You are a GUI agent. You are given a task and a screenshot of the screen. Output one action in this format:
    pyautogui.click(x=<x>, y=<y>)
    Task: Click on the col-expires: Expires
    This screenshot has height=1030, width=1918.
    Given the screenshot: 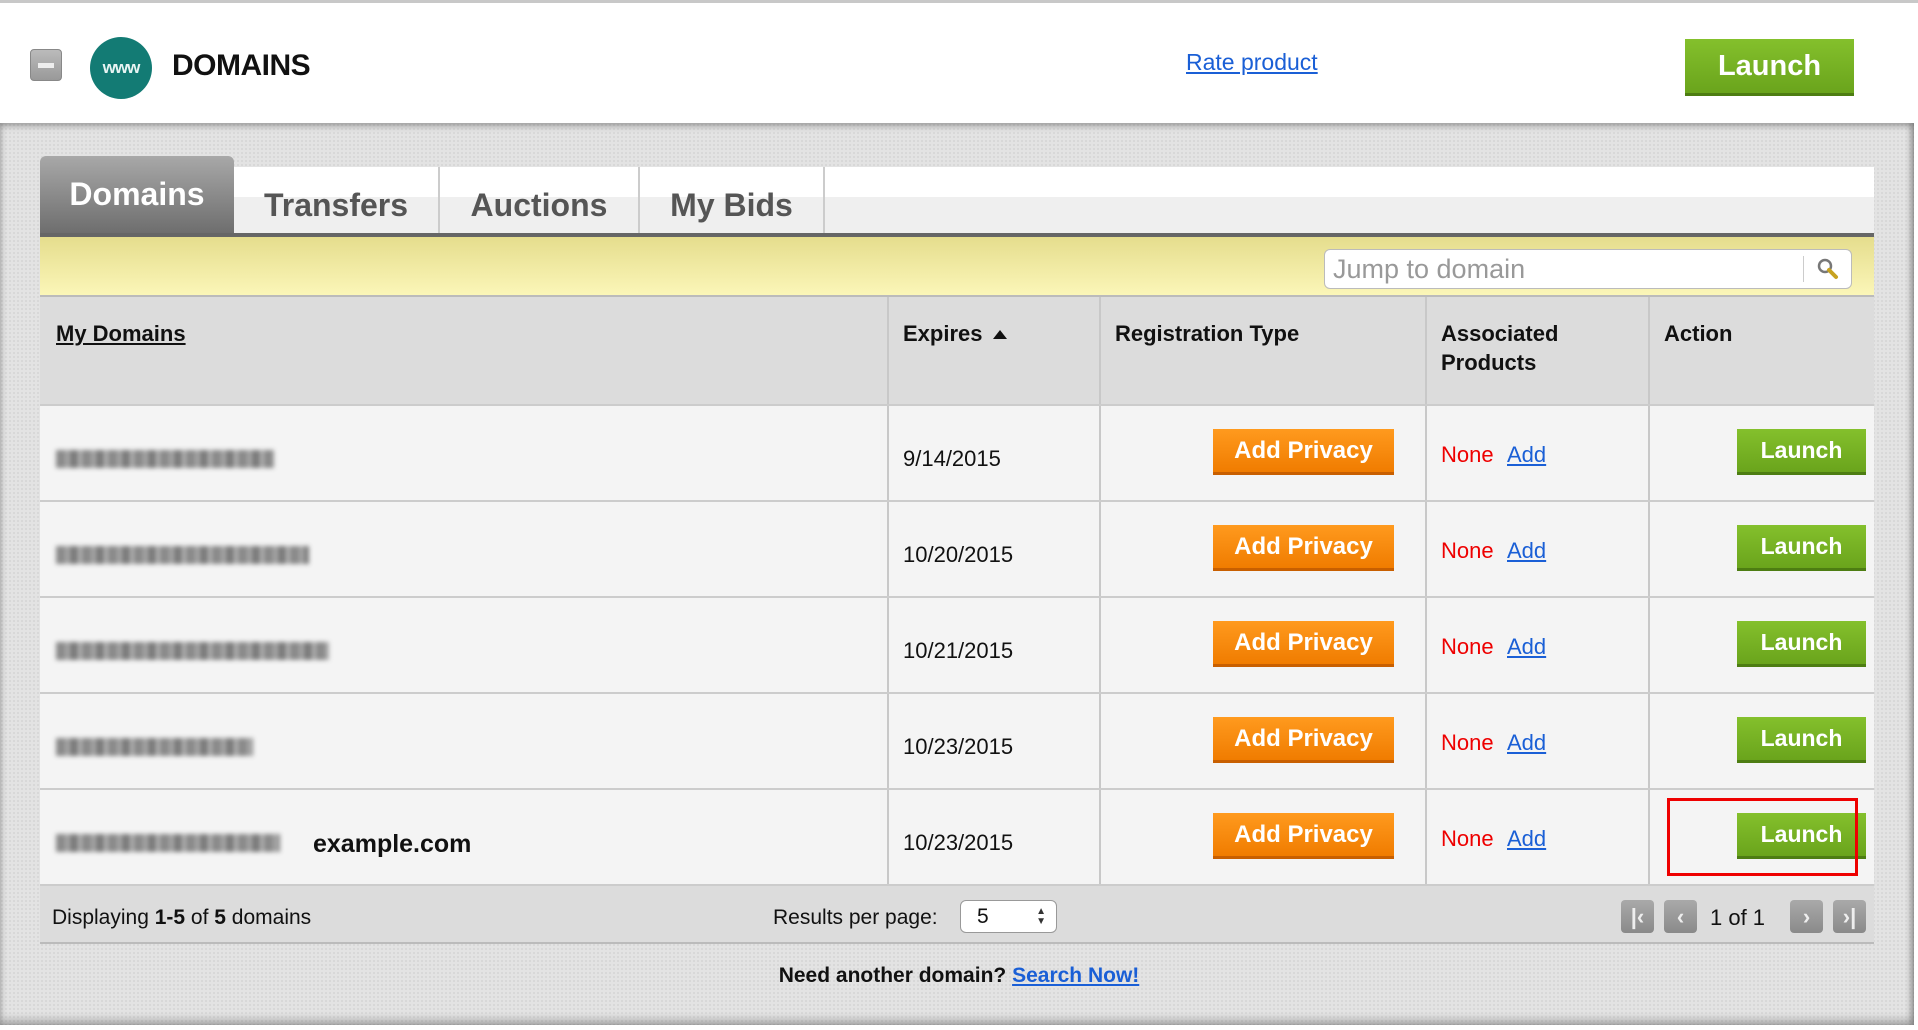 What is the action you would take?
    pyautogui.click(x=995, y=350)
    